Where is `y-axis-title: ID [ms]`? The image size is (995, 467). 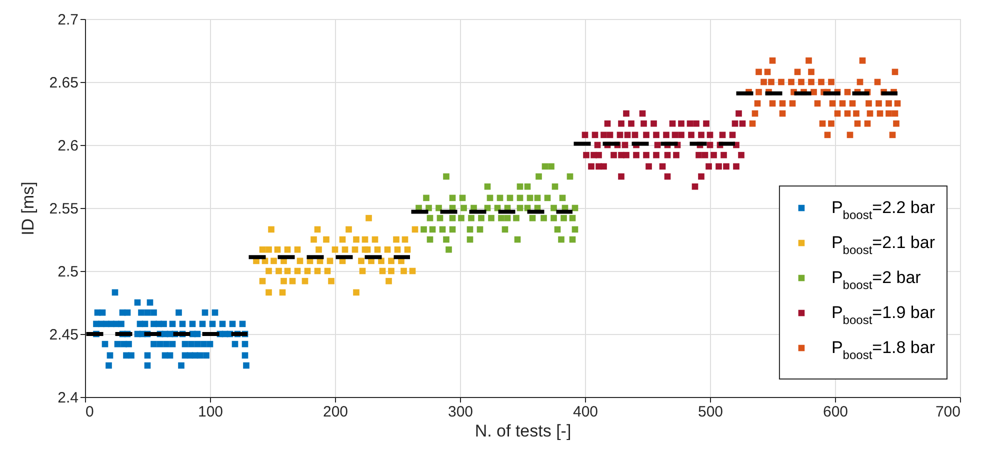
y-axis-title: ID [ms] is located at coordinates (28, 209).